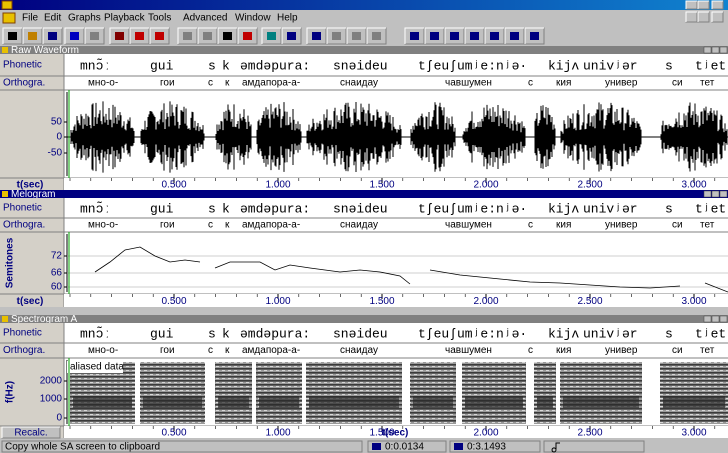 The height and width of the screenshot is (453, 728). Describe the element at coordinates (468, 350) in the screenshot. I see `orthographic-segment: чавшумен` at that location.